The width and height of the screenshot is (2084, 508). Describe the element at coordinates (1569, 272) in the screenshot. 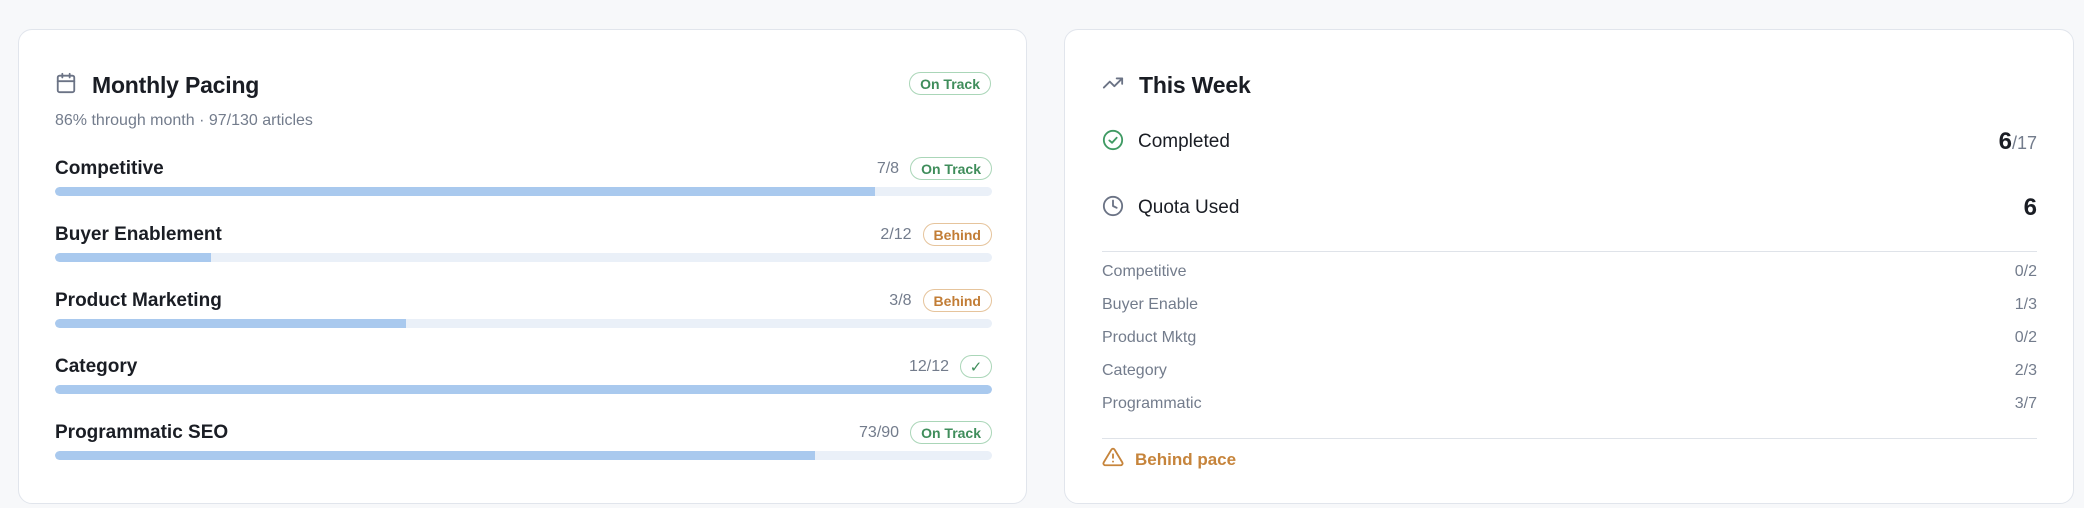

I see `week-row-competitive: Competitive 0/2` at that location.